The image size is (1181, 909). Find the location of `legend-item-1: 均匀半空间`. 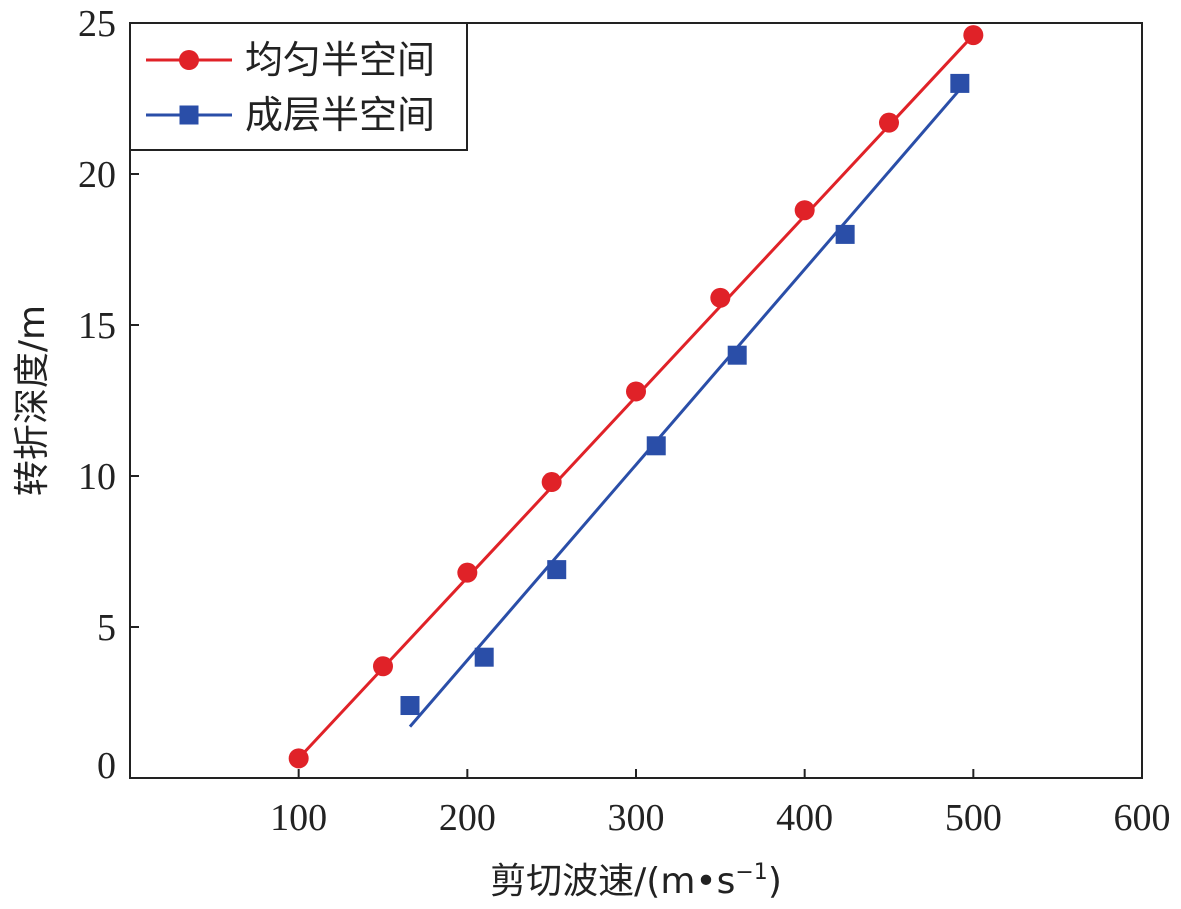

legend-item-1: 均匀半空间 is located at coordinates (290, 60).